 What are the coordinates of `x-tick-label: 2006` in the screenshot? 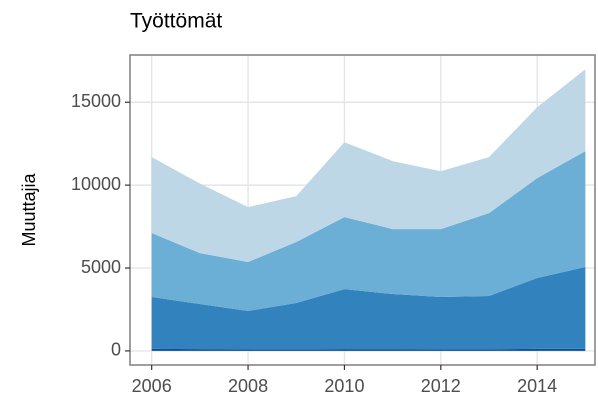 It's located at (152, 386).